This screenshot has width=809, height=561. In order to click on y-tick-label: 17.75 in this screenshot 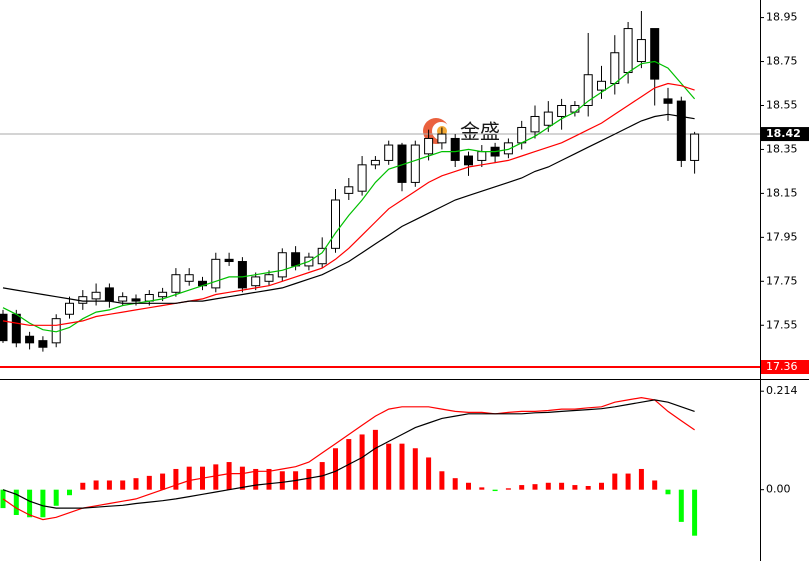, I will do `click(782, 280)`.